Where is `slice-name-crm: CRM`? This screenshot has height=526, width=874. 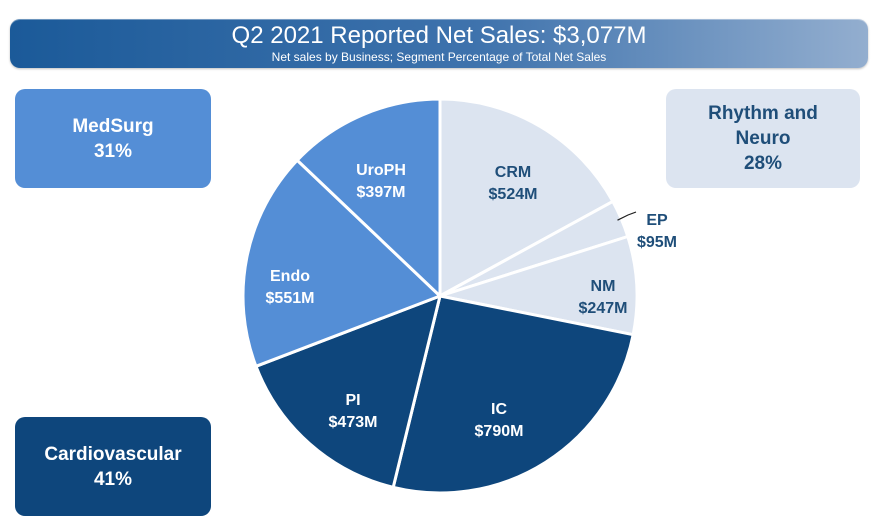
slice-name-crm: CRM is located at coordinates (513, 172).